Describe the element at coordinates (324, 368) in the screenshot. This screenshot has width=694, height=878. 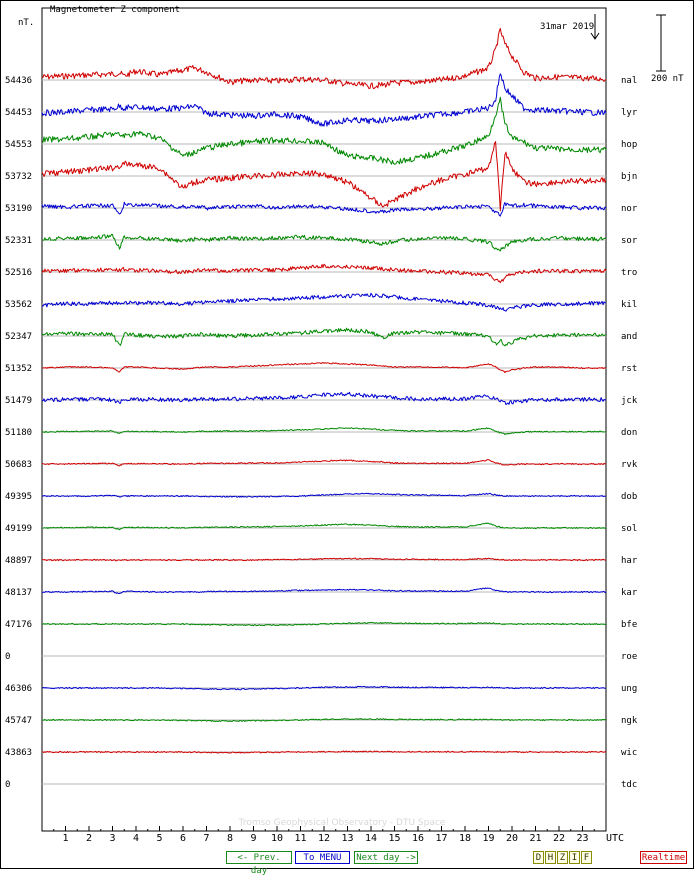
I see `series-rst` at that location.